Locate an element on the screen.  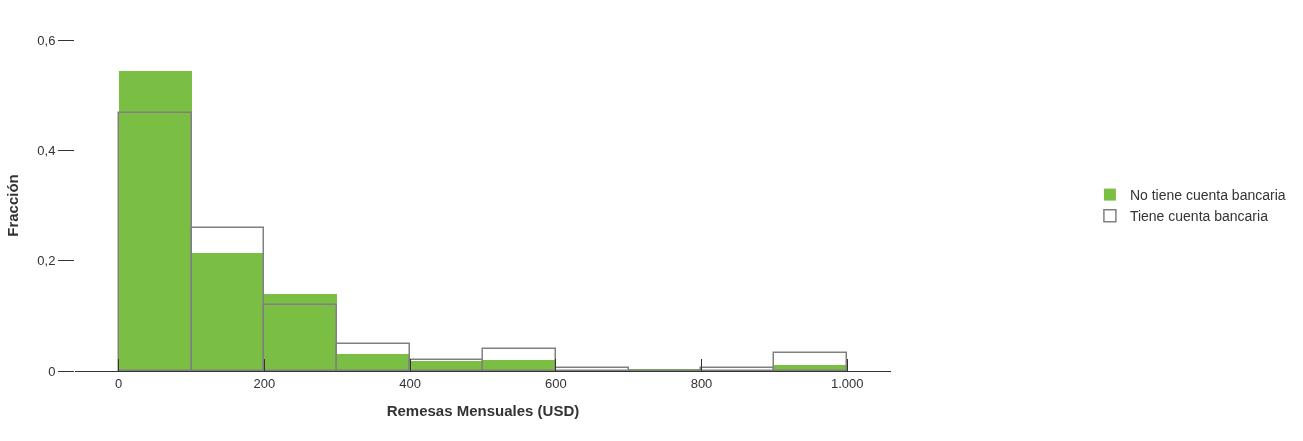
x-axis-title: Remesas Mensuales (USD) is located at coordinates (483, 410).